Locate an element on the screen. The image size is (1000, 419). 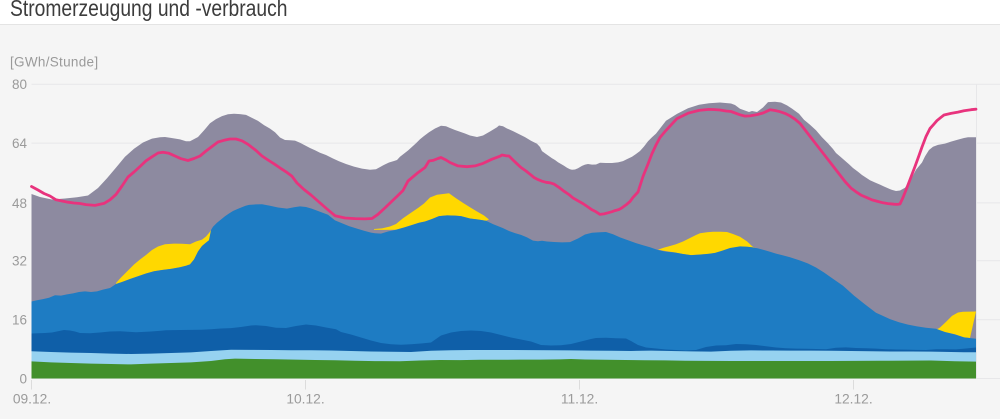
svg-text: 12.12. is located at coordinates (853, 398).